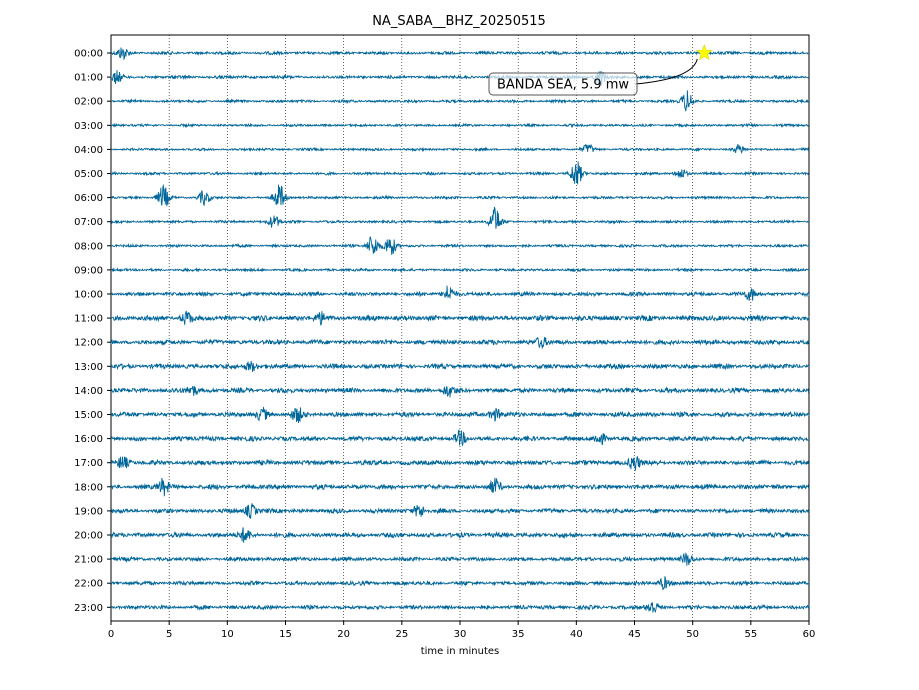 This screenshot has height=690, width=919. What do you see at coordinates (88, 343) in the screenshot?
I see `y-tick-label: 12:00` at bounding box center [88, 343].